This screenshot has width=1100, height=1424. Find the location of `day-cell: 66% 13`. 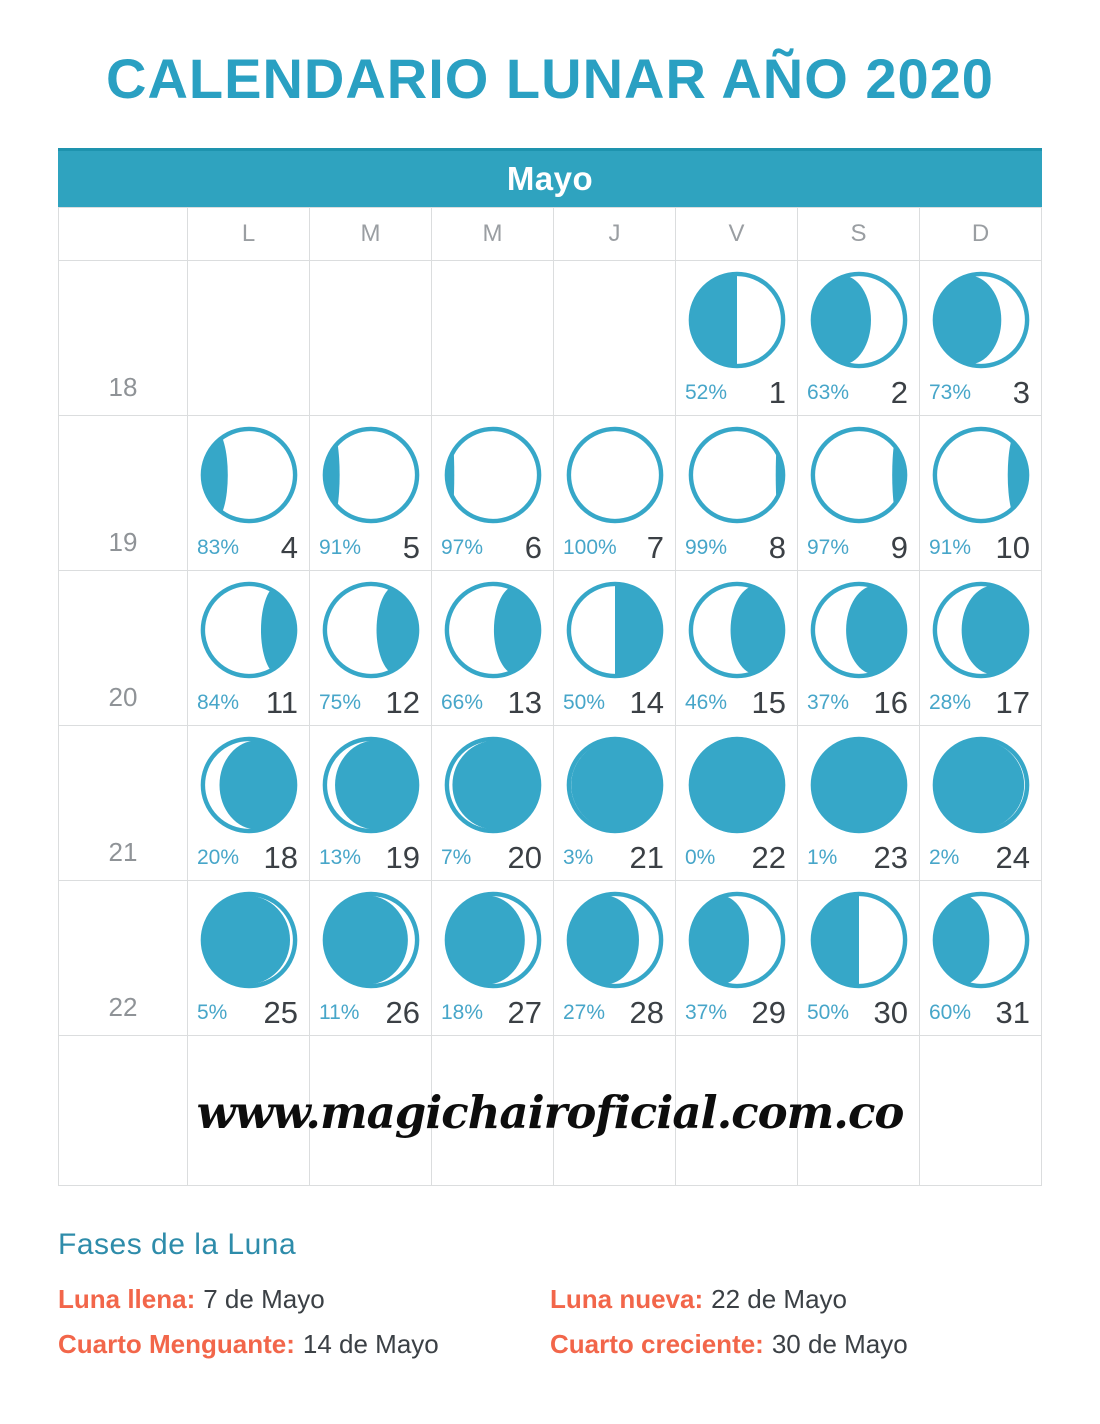

day-cell: 66% 13 is located at coordinates (493, 648).